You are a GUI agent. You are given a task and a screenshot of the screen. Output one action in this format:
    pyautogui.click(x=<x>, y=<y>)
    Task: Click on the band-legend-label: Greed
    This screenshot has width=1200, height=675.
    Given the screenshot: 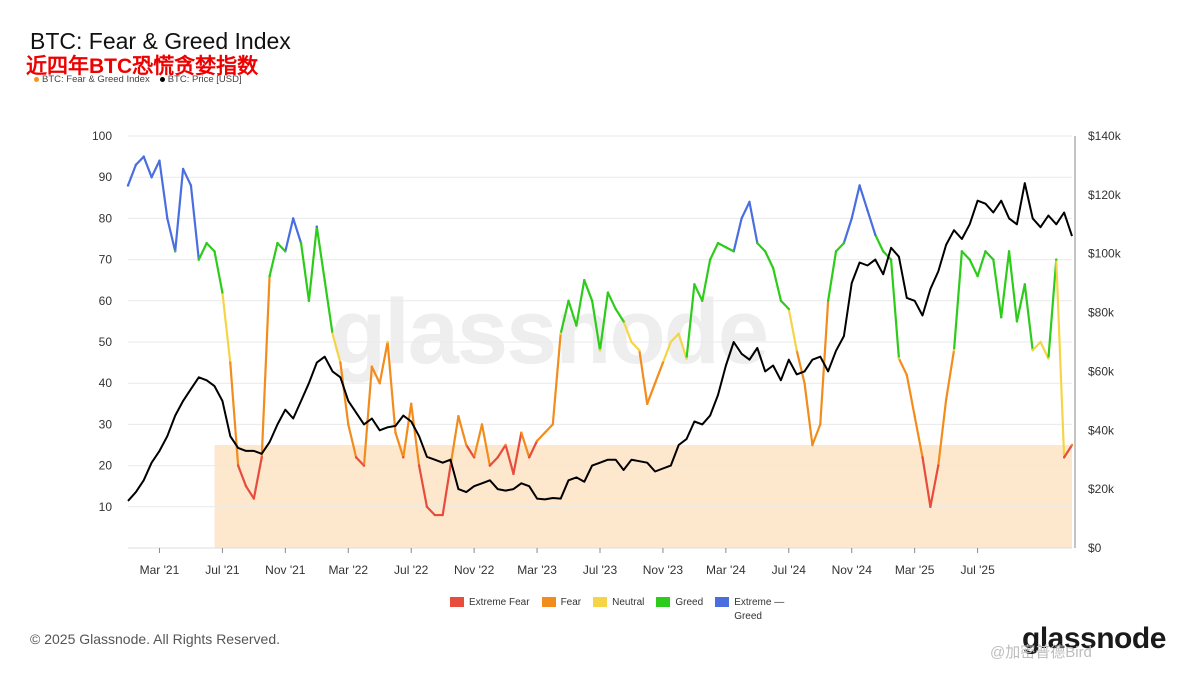 What is the action you would take?
    pyautogui.click(x=689, y=602)
    